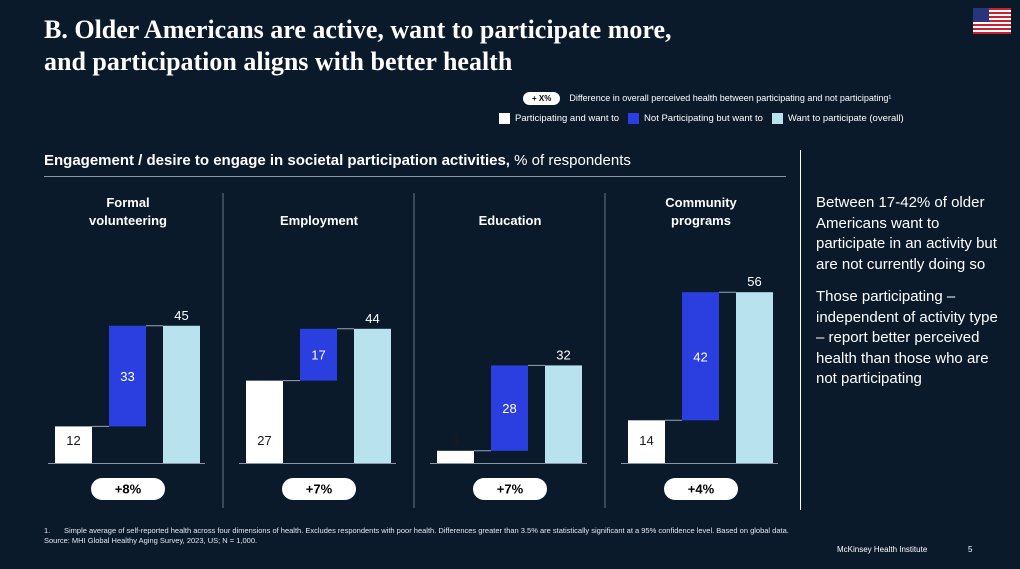  Describe the element at coordinates (127, 202) in the screenshot. I see `panel-title: Formal` at that location.